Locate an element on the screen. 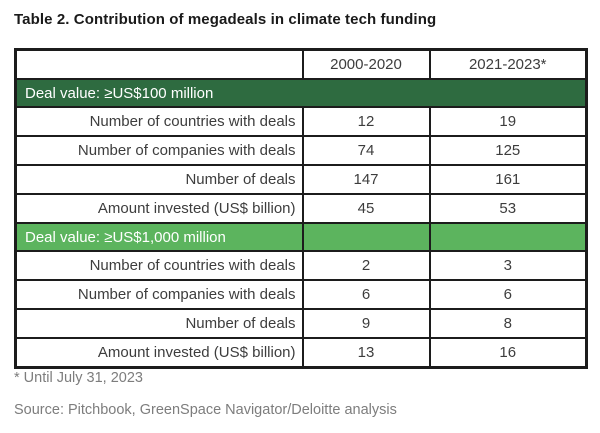 The width and height of the screenshot is (600, 433). value-deals-2000-2020: 147 is located at coordinates (366, 179).